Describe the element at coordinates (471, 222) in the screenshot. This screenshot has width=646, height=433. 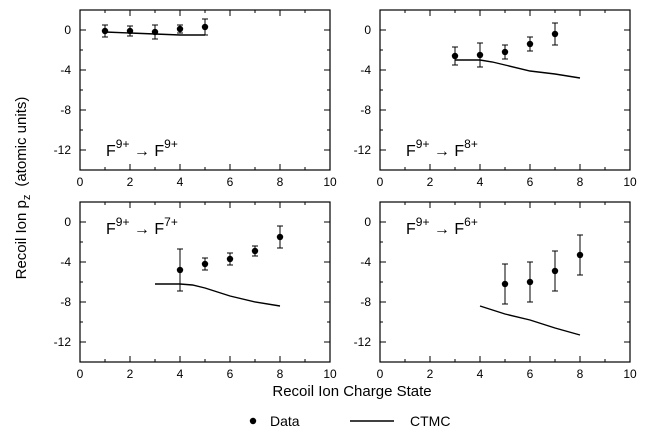
I see `panel-label-superscript: 6+` at that location.